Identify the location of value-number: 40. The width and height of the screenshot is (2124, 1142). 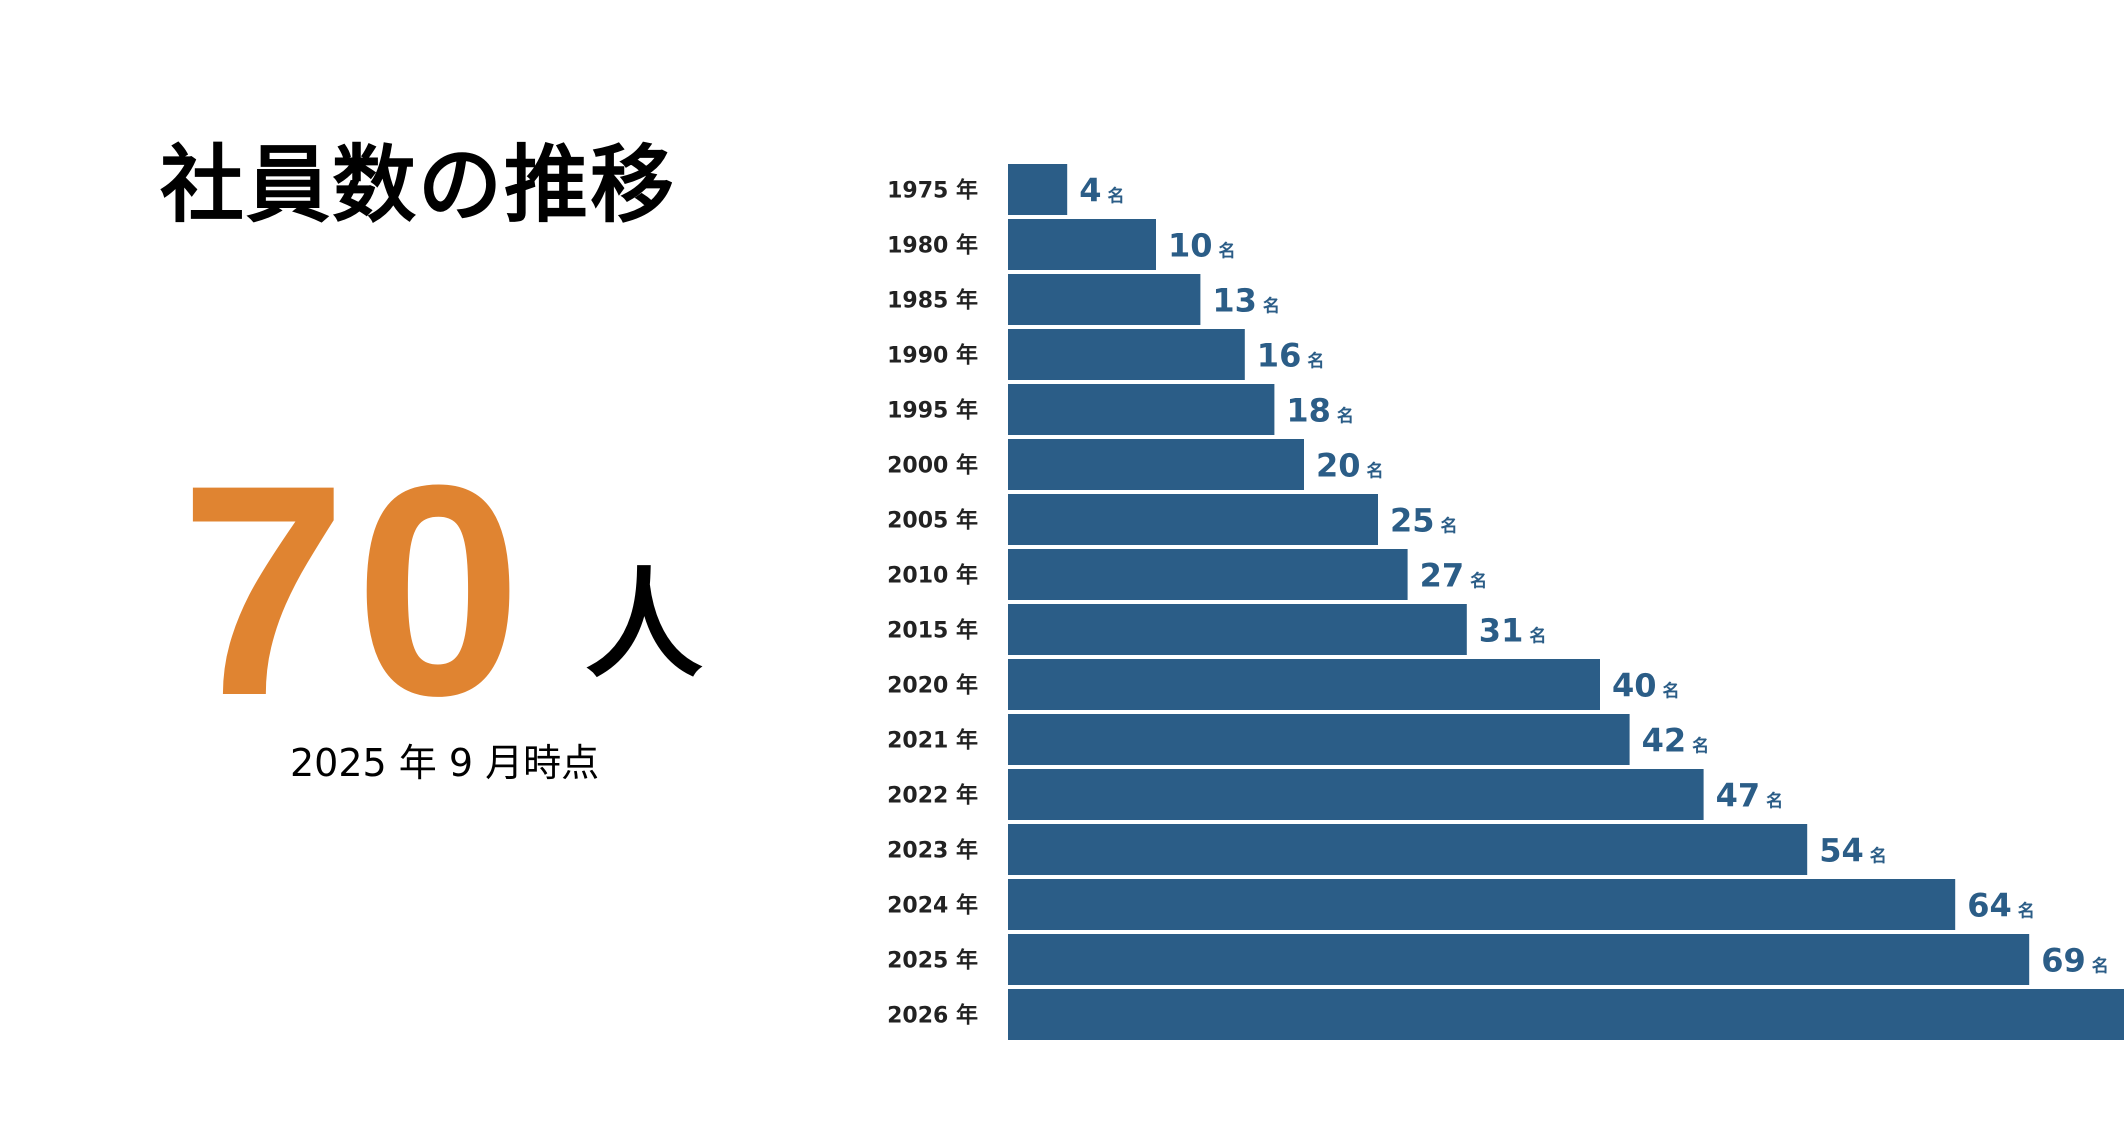
(1634, 686).